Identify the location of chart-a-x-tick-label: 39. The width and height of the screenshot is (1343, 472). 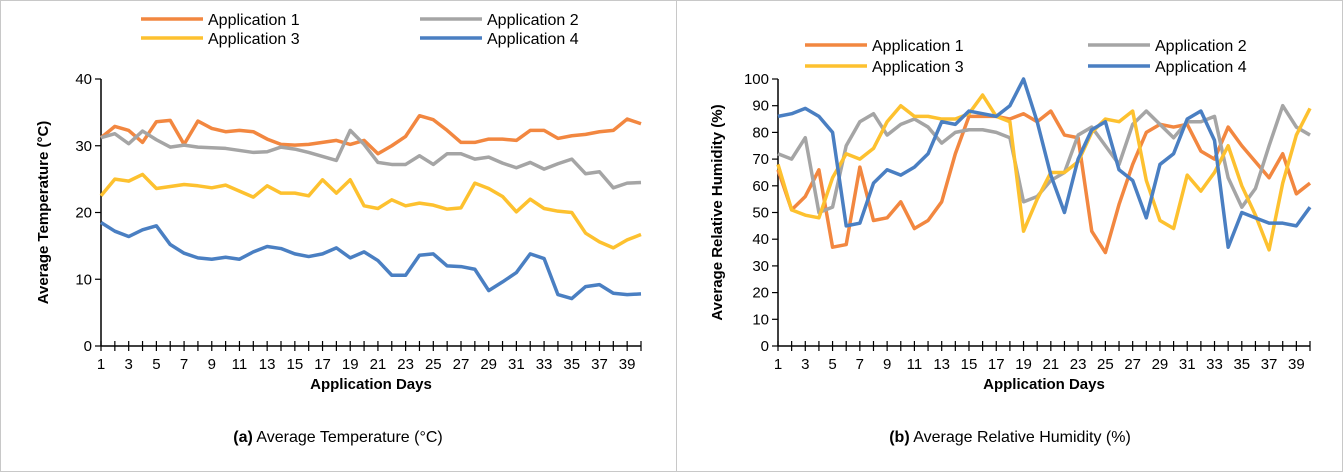
(627, 364).